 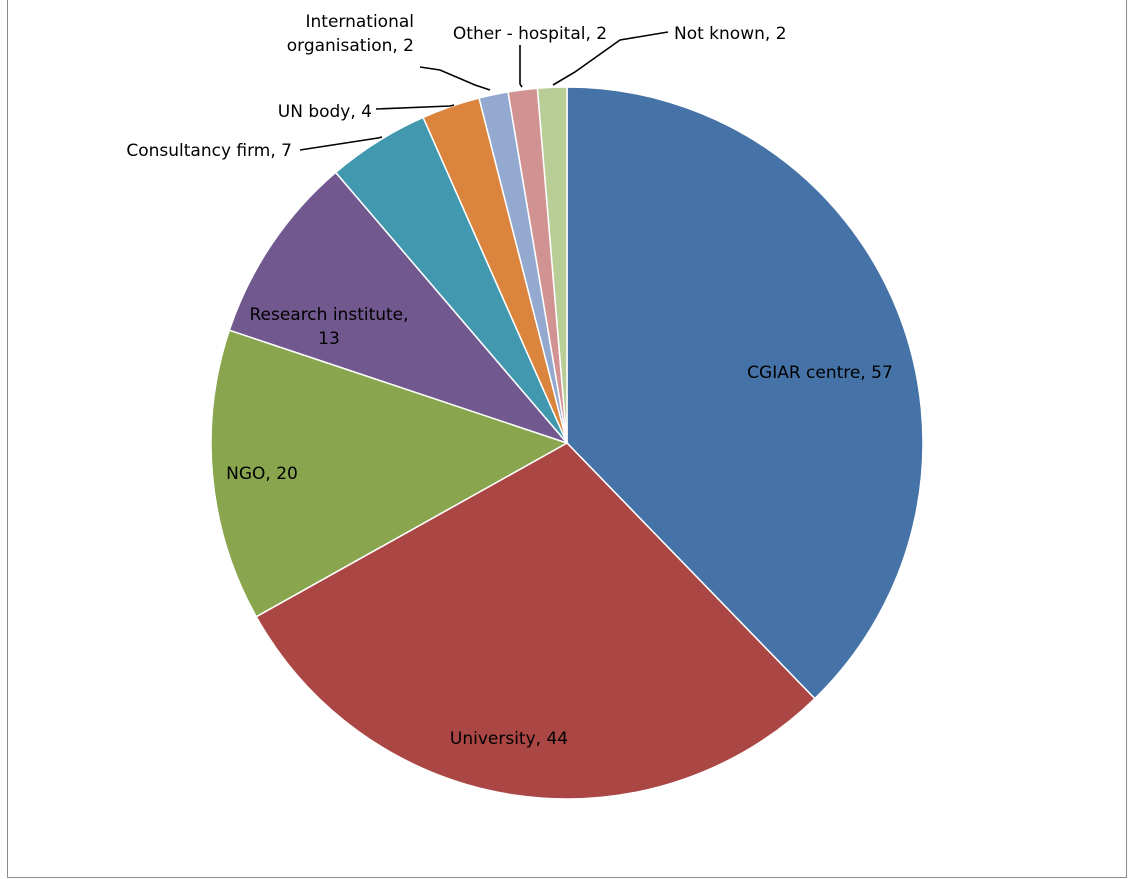 I want to click on data-label-other-hospital: Other - hospital, 2, so click(x=530, y=34).